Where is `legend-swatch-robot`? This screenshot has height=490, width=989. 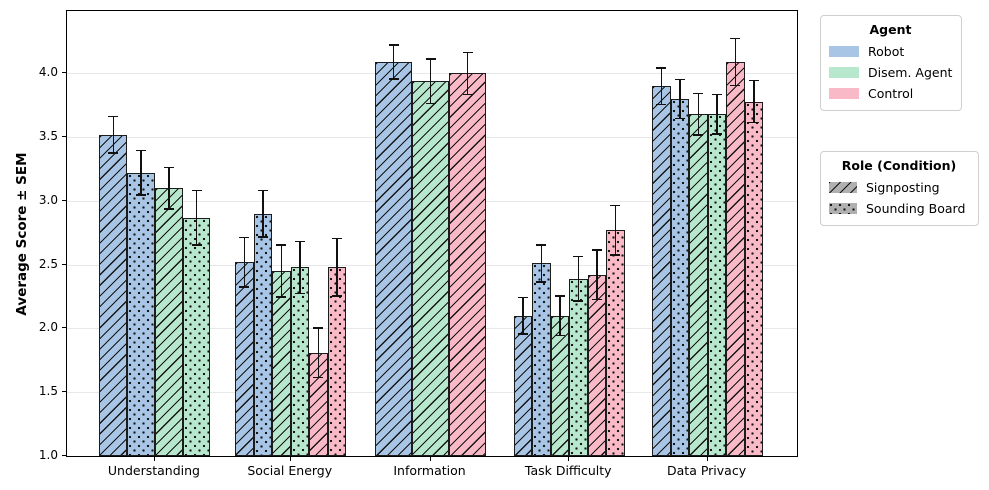
legend-swatch-robot is located at coordinates (844, 51).